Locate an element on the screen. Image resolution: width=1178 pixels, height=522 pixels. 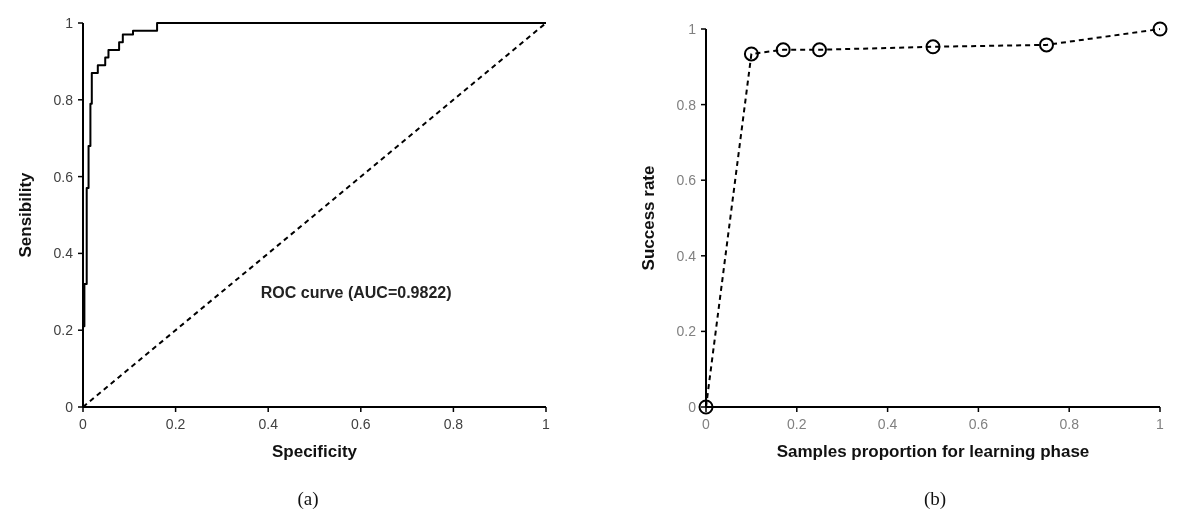
x-axis-title: Samples proportion for learning phase is located at coordinates (933, 451).